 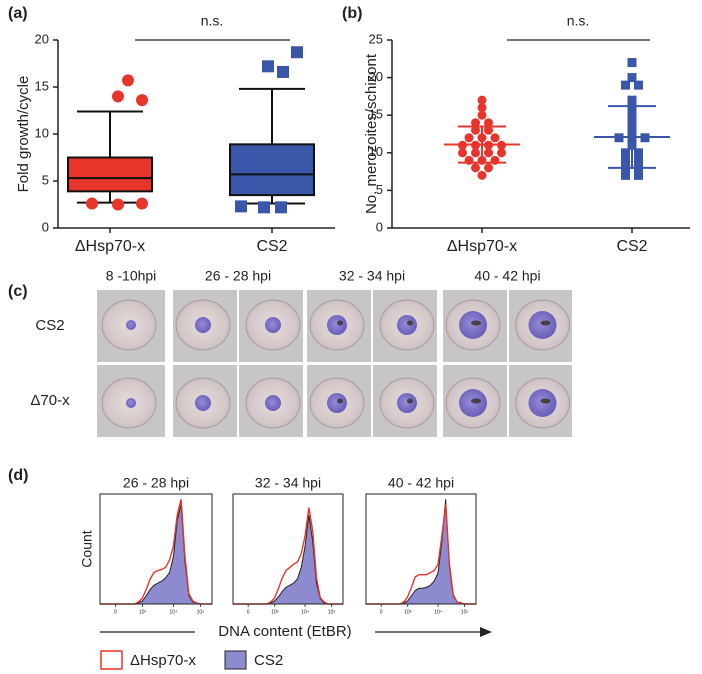 What do you see at coordinates (23, 134) in the screenshot?
I see `y-axis-label: Fold growth/cycle` at bounding box center [23, 134].